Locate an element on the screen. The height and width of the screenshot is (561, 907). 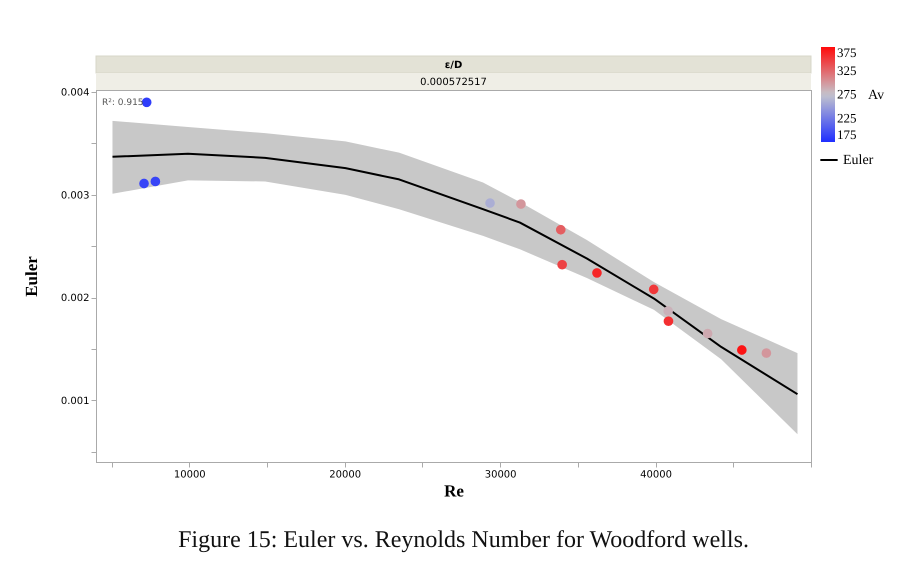
x-tick-label: 20000 is located at coordinates (345, 475).